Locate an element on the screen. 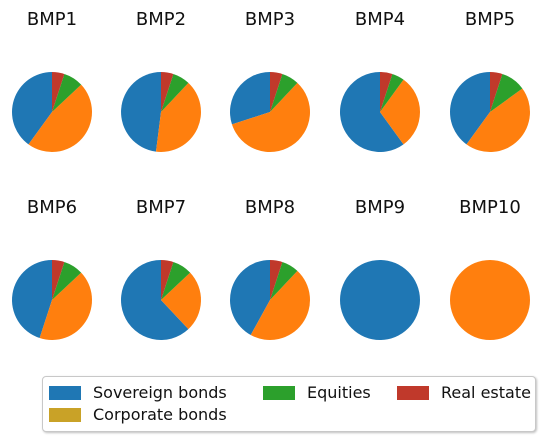 The width and height of the screenshot is (550, 441). legend-swatch-real-estate is located at coordinates (413, 392).